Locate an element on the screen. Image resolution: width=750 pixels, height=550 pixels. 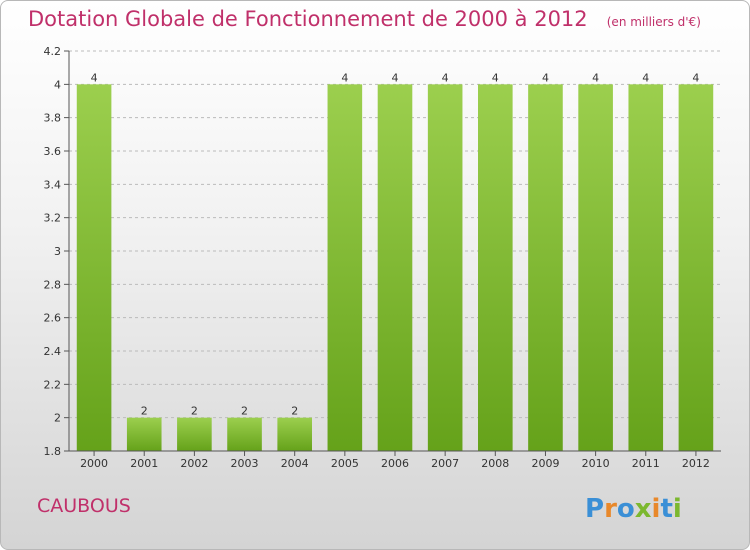
x-tick-label: 2003 is located at coordinates (245, 463).